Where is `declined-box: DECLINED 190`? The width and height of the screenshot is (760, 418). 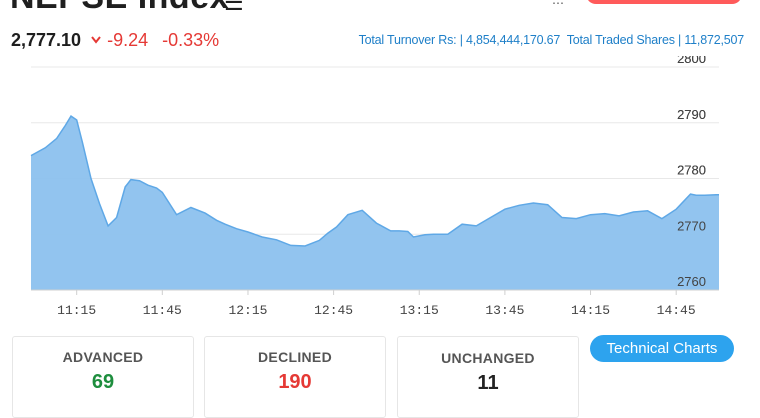
declined-box: DECLINED 190 is located at coordinates (295, 377).